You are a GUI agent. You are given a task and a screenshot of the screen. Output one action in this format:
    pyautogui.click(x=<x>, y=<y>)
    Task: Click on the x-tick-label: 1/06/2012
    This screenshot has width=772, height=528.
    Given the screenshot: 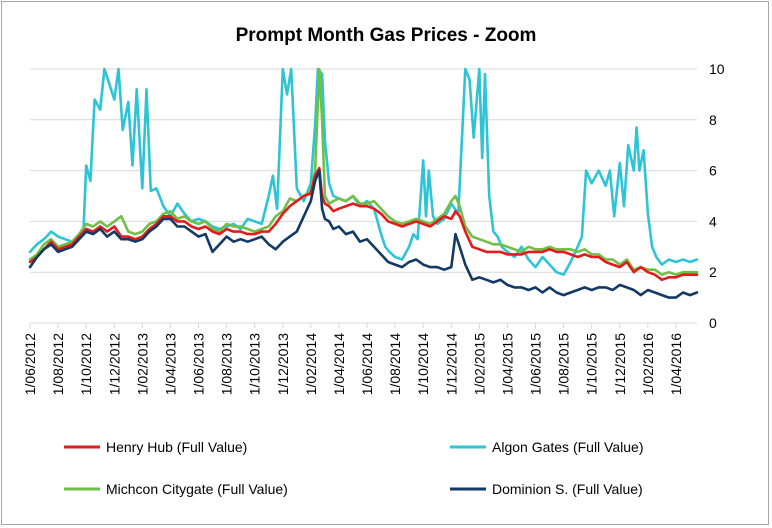 What is the action you would take?
    pyautogui.click(x=30, y=364)
    